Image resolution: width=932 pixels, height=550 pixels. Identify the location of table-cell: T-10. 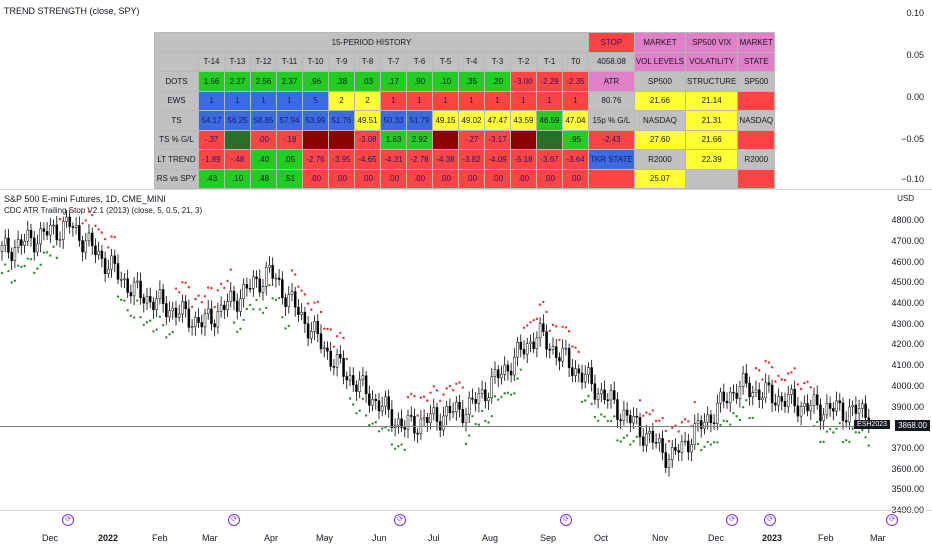
(315, 61).